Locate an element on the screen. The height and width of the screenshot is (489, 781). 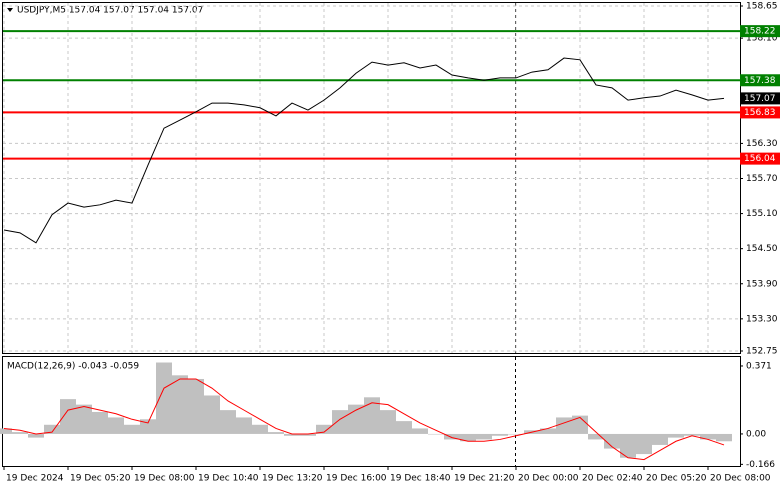
x-tick-label: 20 Dec 02:40 is located at coordinates (612, 479).